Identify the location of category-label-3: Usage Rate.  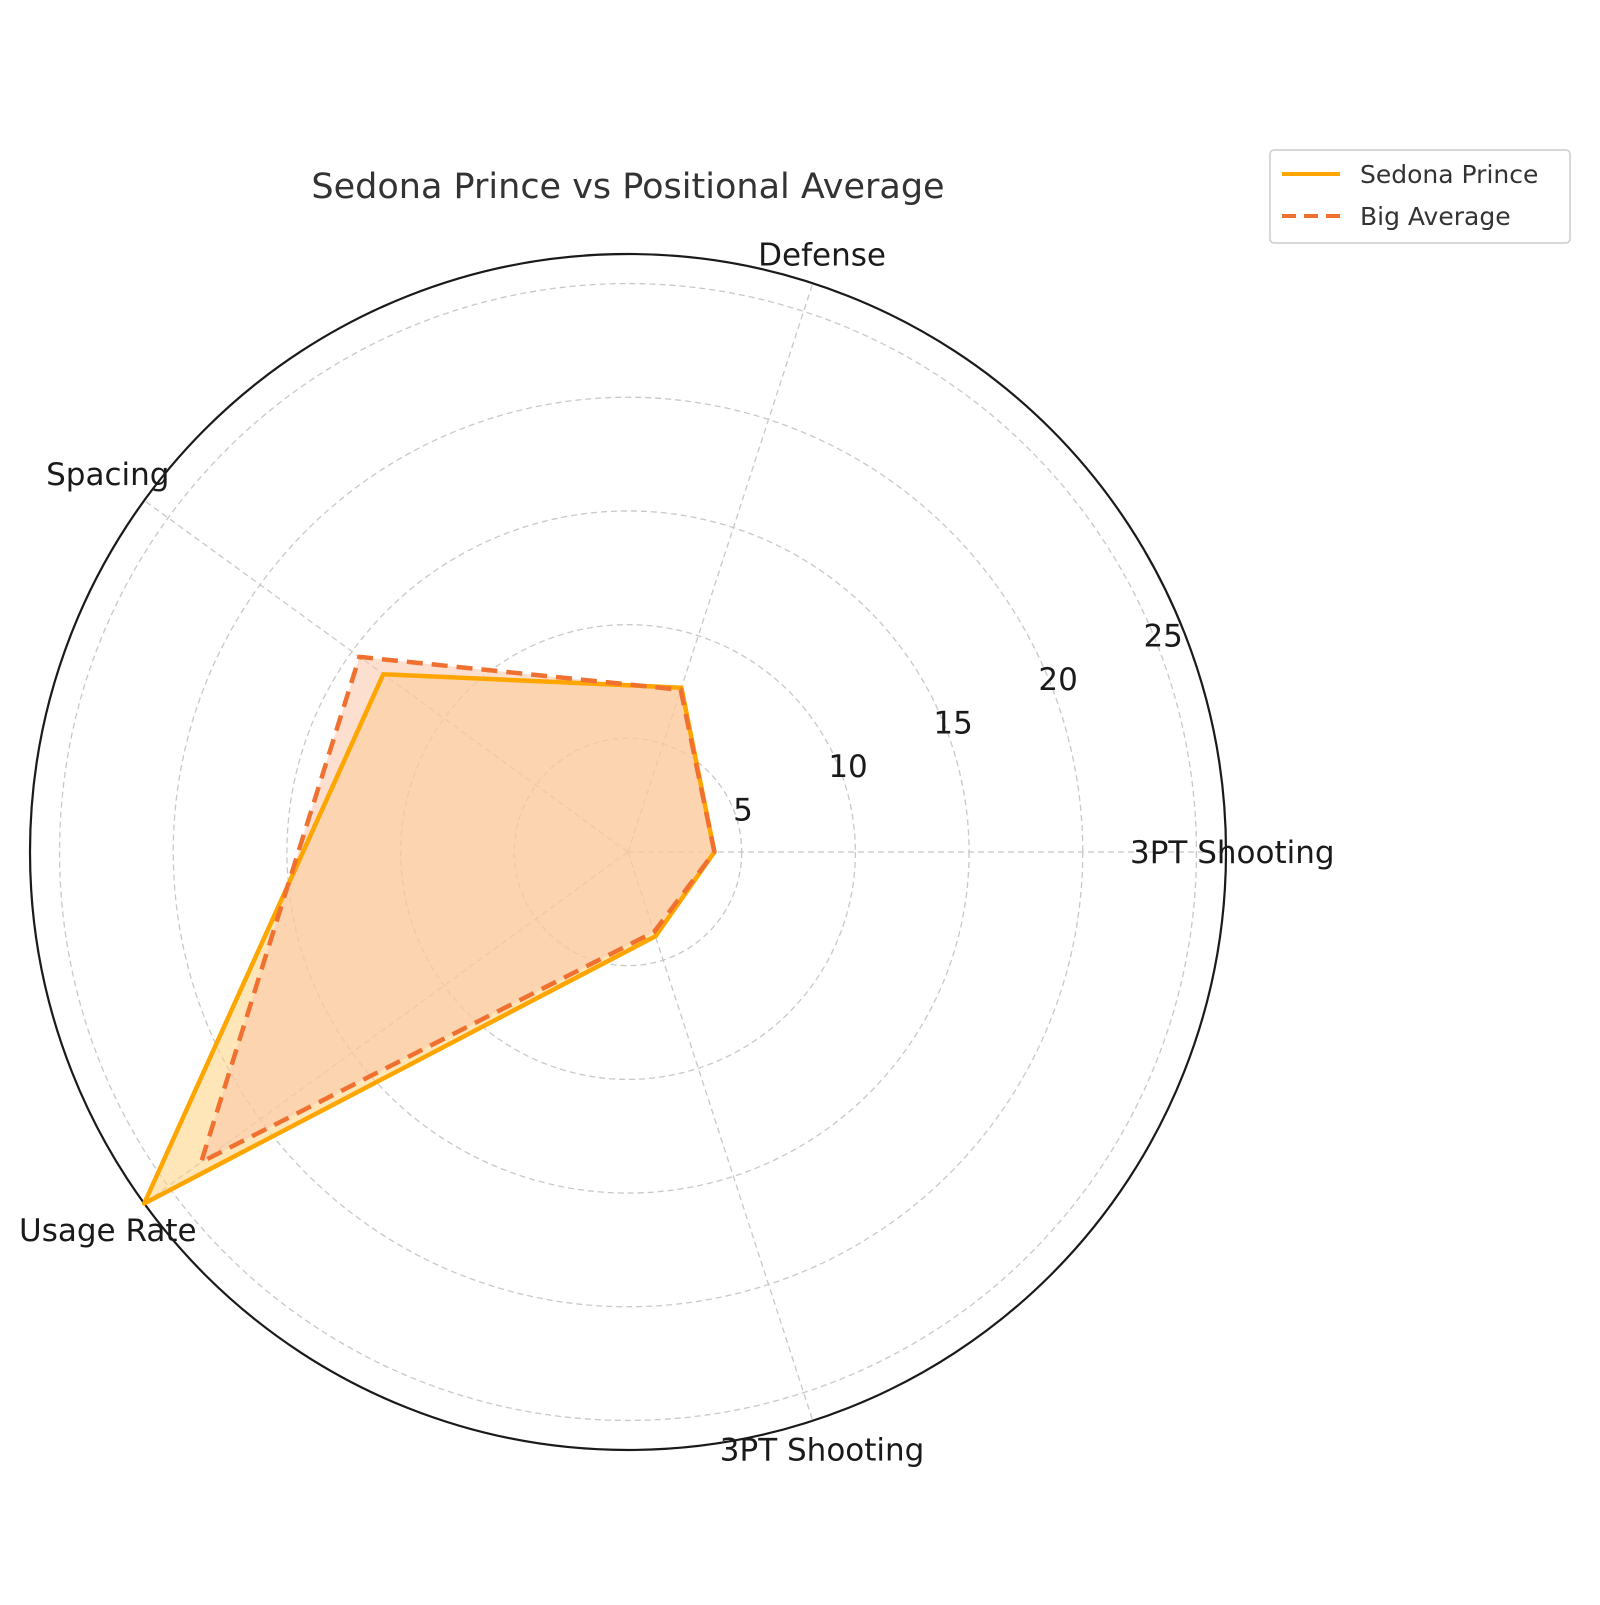
(108, 1231).